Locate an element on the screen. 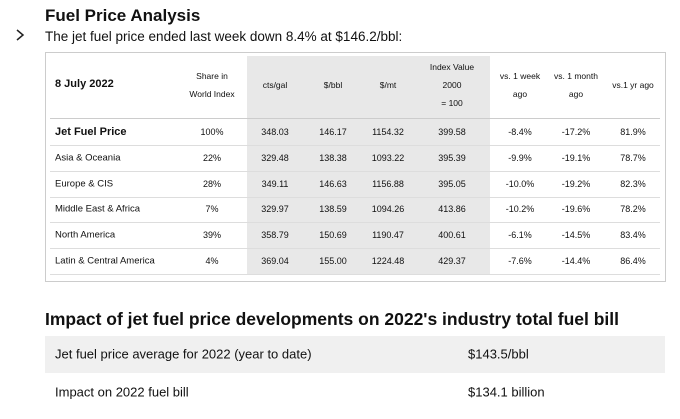  cell: 146.63 is located at coordinates (333, 183).